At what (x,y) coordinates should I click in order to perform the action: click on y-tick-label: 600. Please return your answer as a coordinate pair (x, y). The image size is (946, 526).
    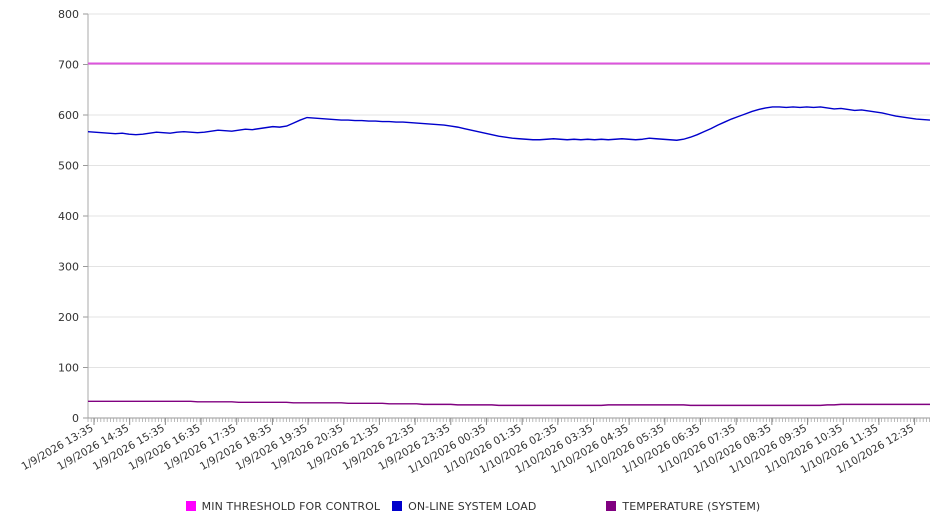
    Looking at the image, I should click on (68, 115).